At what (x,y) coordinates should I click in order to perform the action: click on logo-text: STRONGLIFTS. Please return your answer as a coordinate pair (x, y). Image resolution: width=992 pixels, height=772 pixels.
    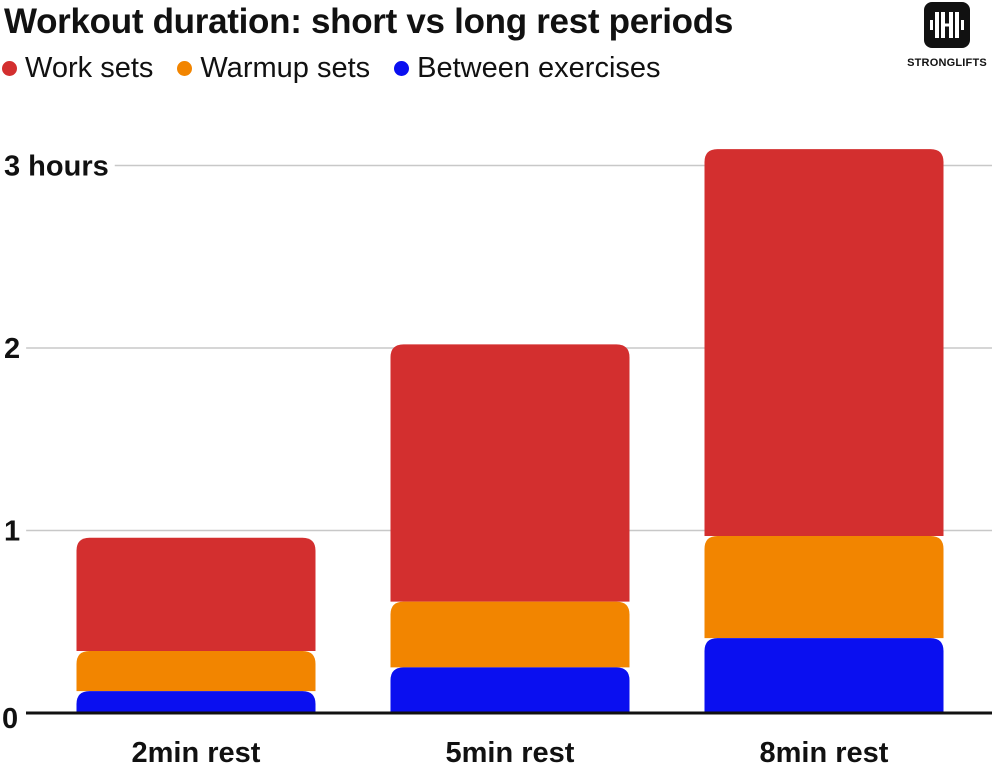
    Looking at the image, I should click on (947, 63).